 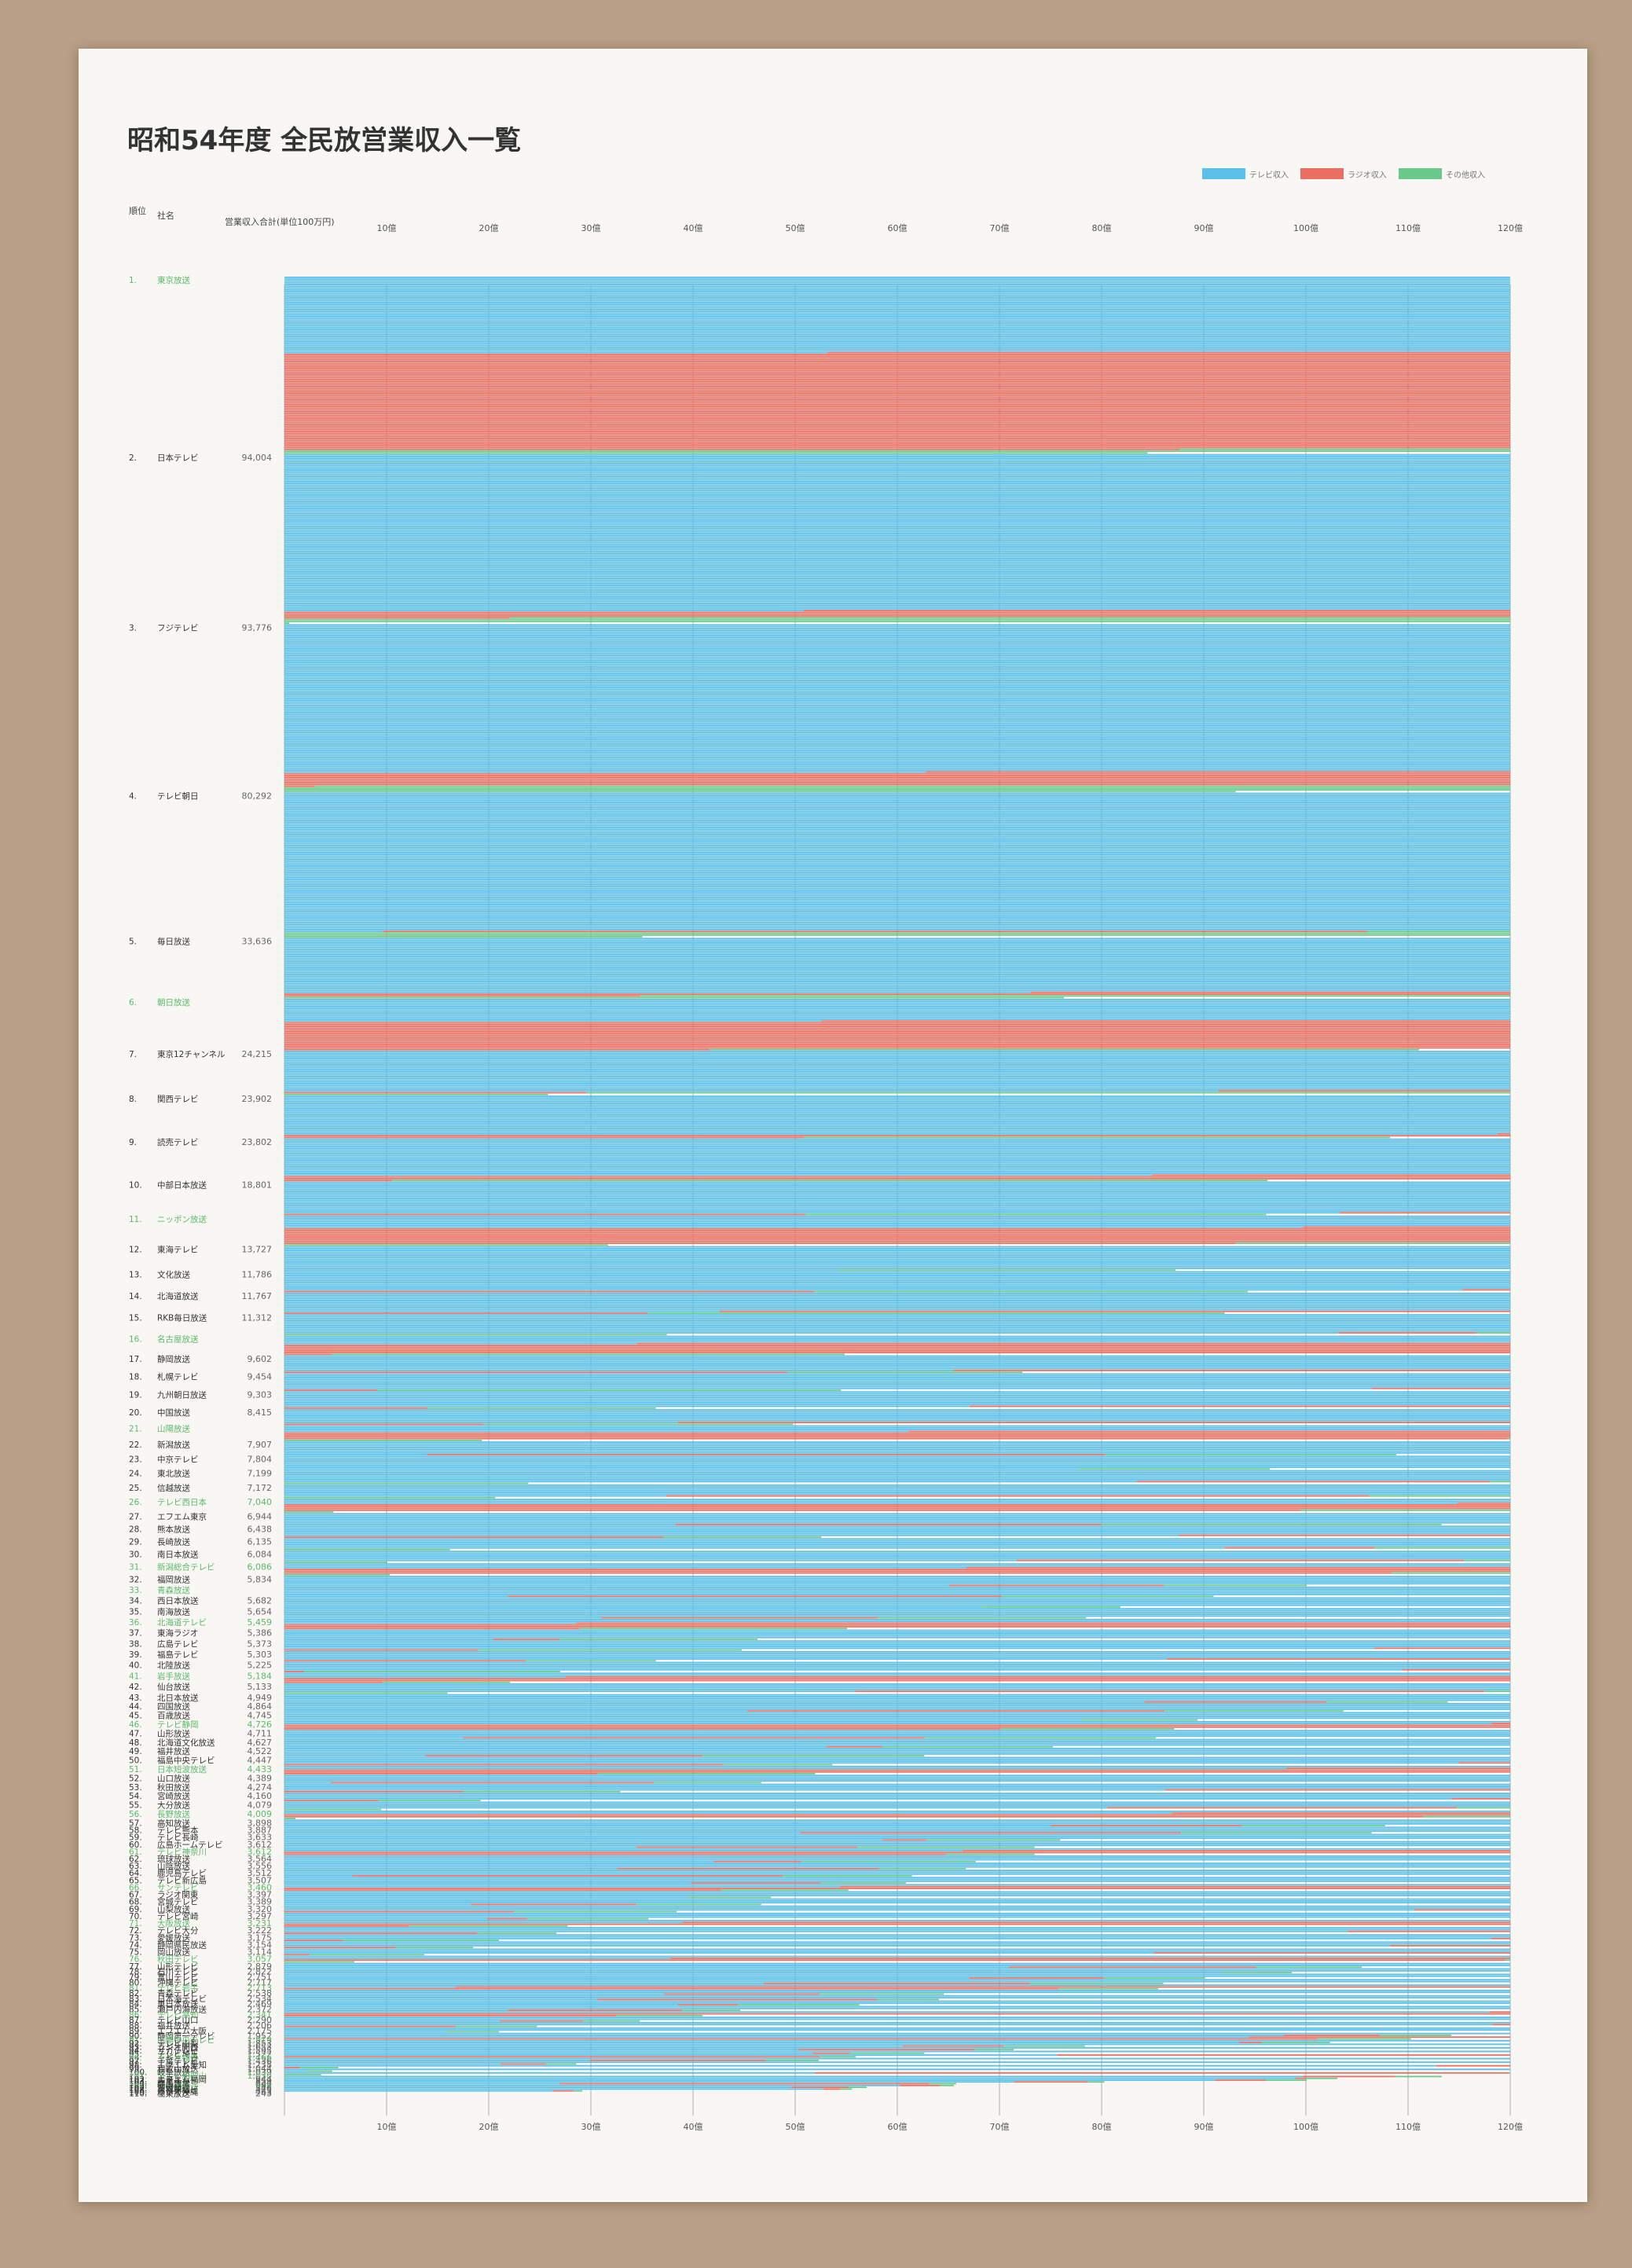 I want to click on row-value: 834, so click(x=263, y=2083).